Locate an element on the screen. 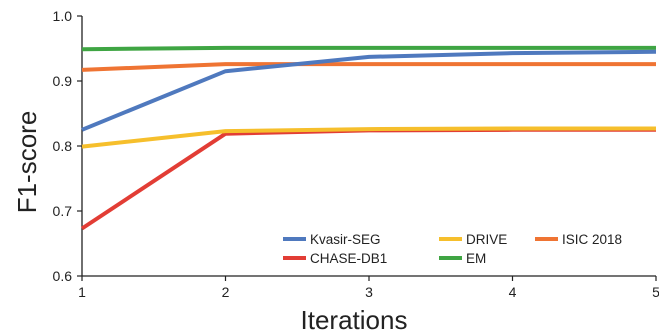  y-axis-title: F1-score is located at coordinates (27, 162).